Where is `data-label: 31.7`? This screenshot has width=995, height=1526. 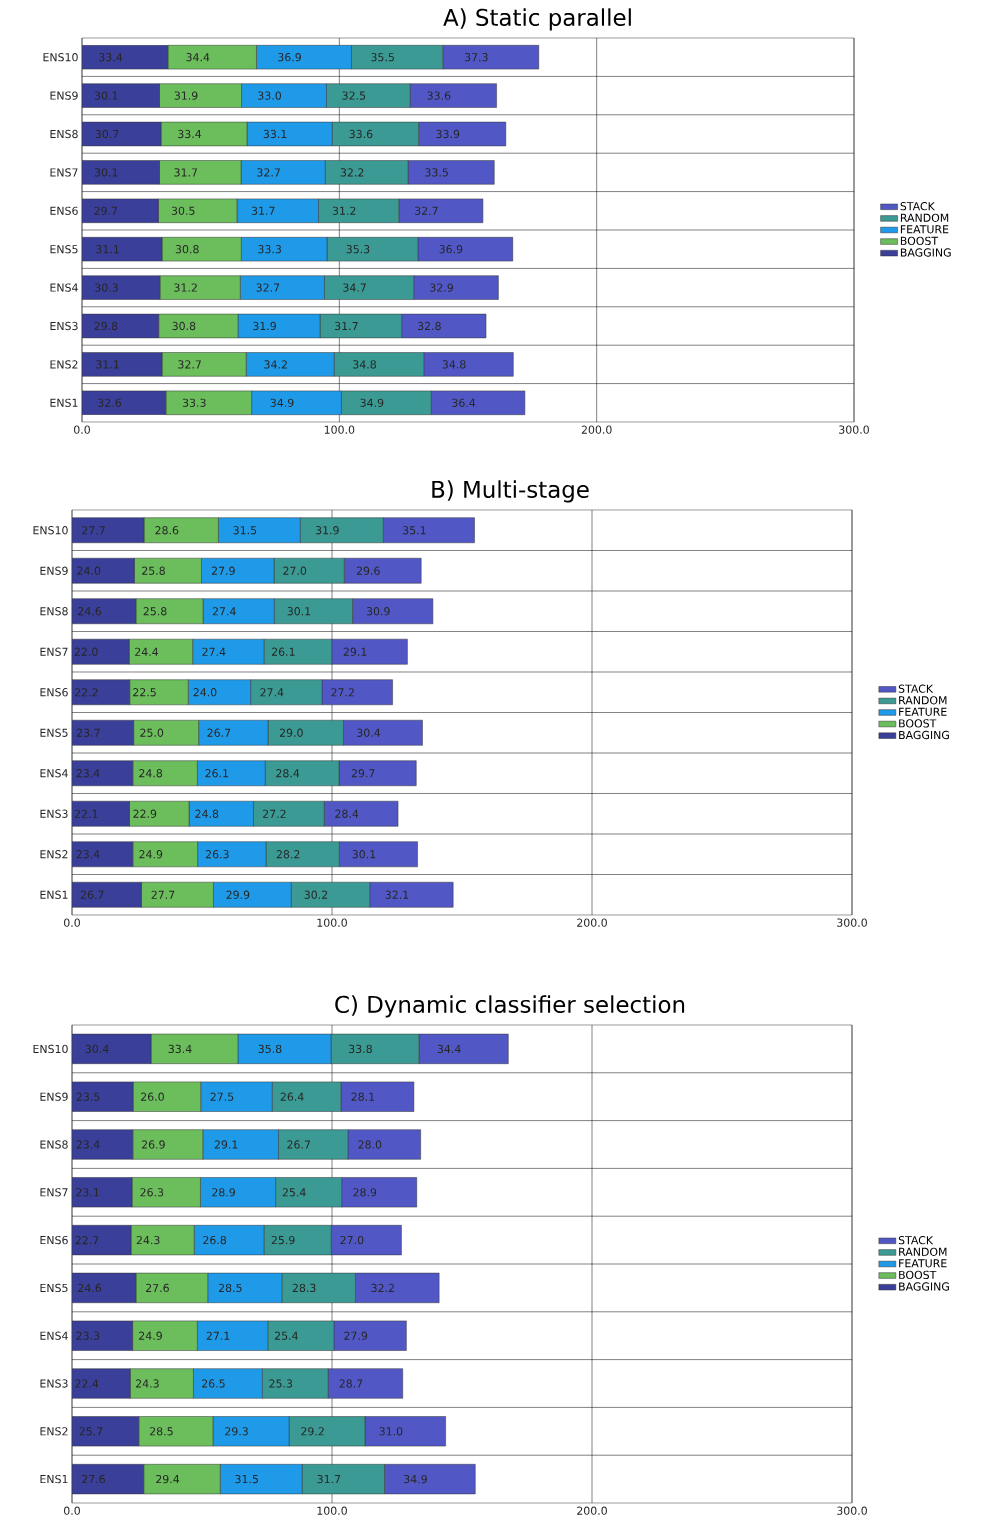
data-label: 31.7 is located at coordinates (346, 326).